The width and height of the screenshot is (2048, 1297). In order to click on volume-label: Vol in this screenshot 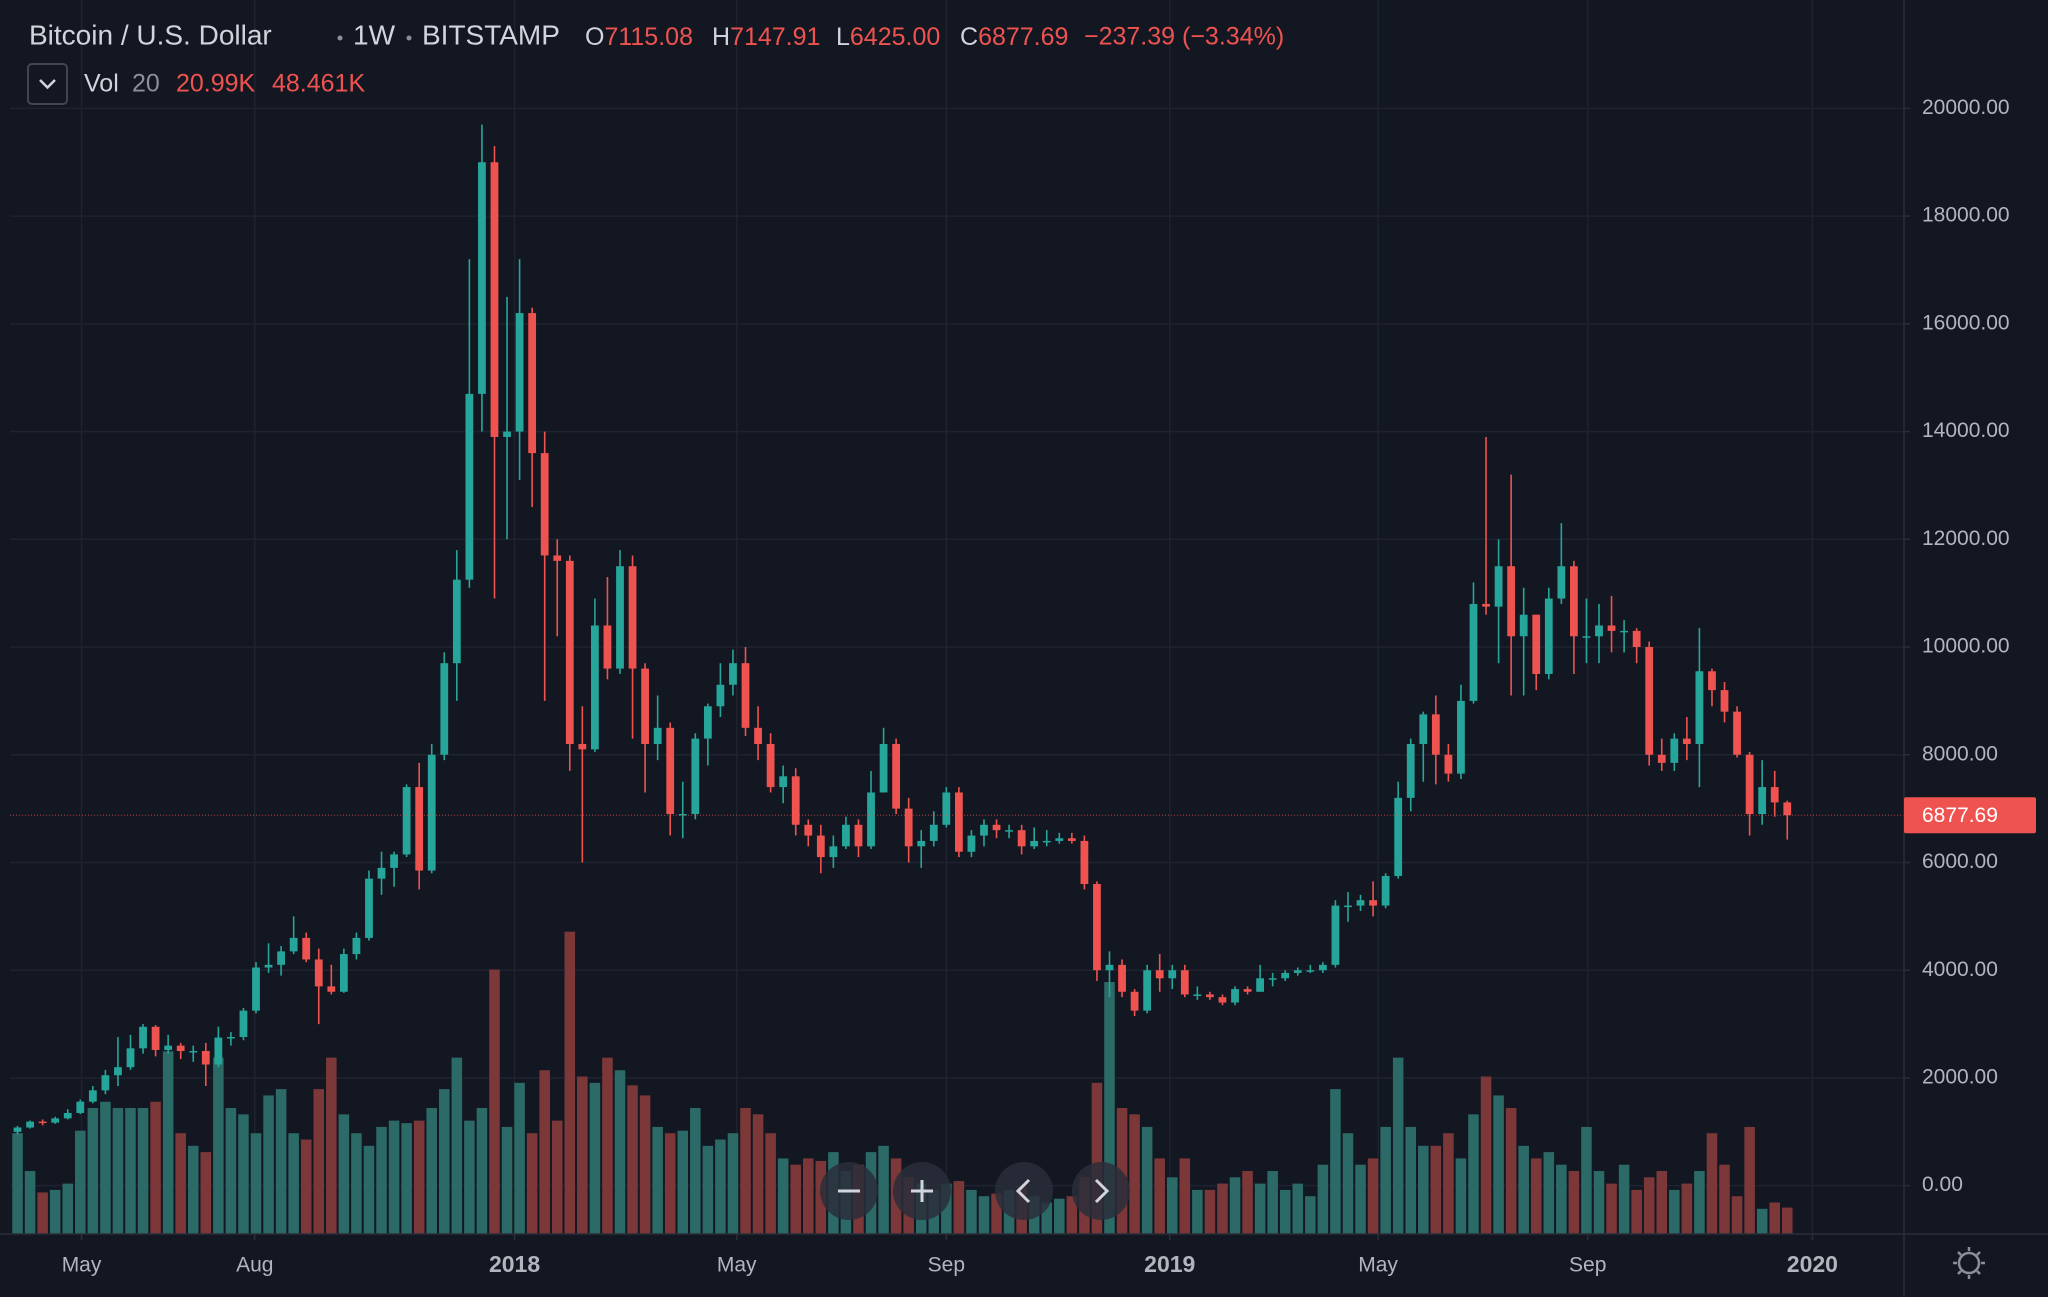, I will do `click(101, 84)`.